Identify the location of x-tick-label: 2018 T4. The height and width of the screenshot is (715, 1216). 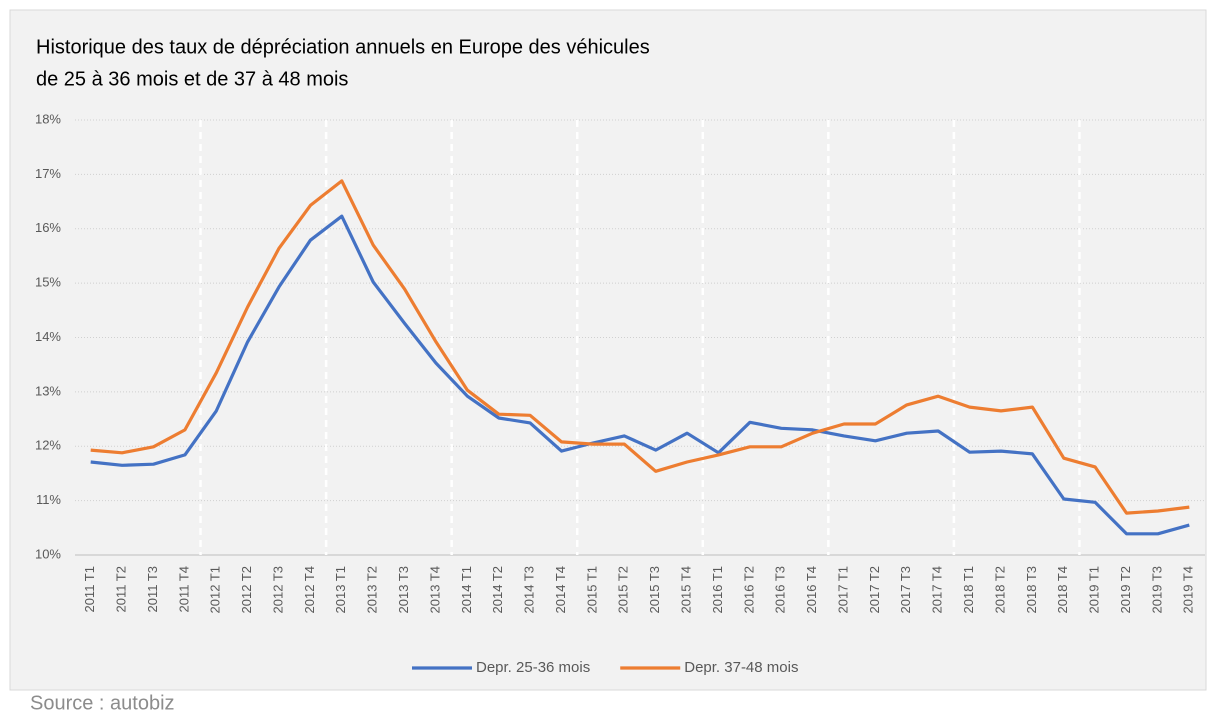
(1062, 589).